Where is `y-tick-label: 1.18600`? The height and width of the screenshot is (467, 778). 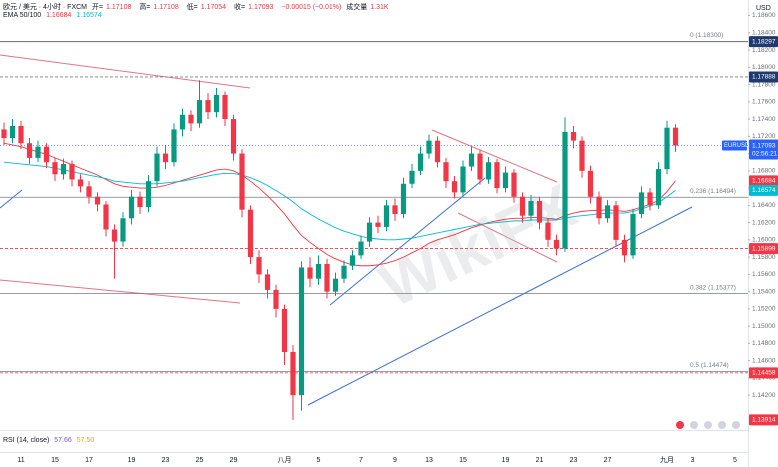
y-tick-label: 1.18600 is located at coordinates (764, 15).